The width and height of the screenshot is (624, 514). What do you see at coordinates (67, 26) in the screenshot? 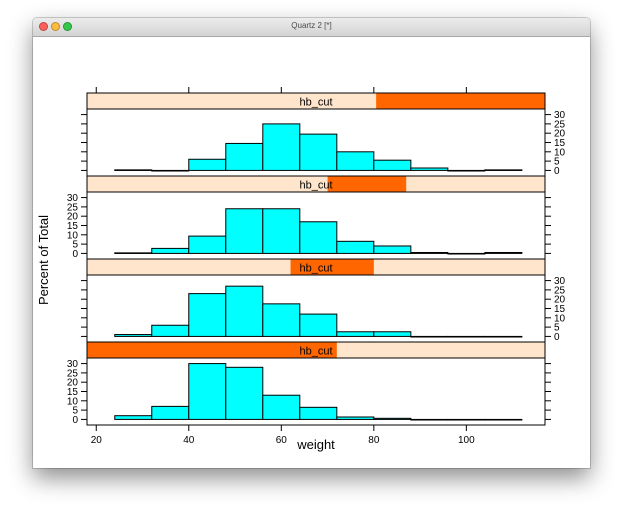
I see `zoom-window-button` at bounding box center [67, 26].